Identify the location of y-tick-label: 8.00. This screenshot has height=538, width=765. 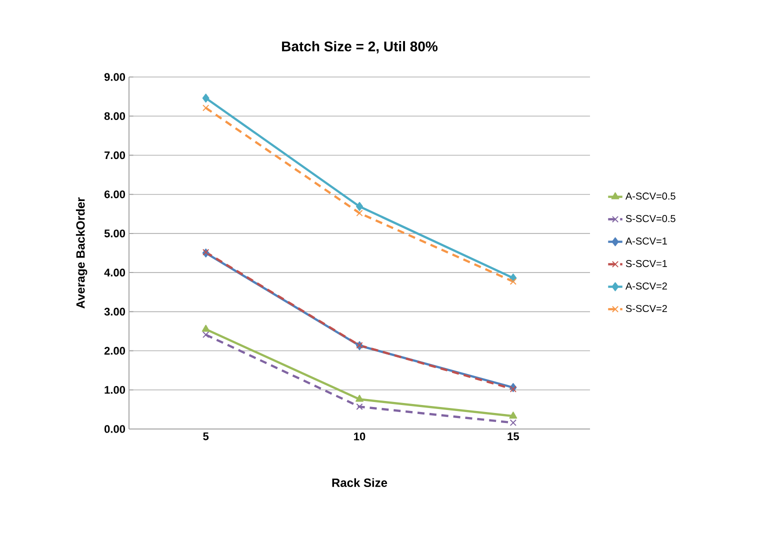
(115, 116).